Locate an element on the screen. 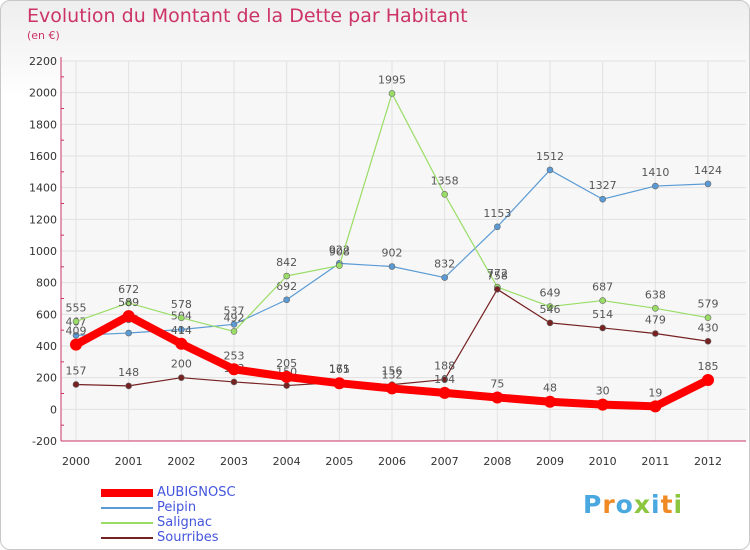 Image resolution: width=750 pixels, height=550 pixels. x-tick-label: 2012 is located at coordinates (708, 461).